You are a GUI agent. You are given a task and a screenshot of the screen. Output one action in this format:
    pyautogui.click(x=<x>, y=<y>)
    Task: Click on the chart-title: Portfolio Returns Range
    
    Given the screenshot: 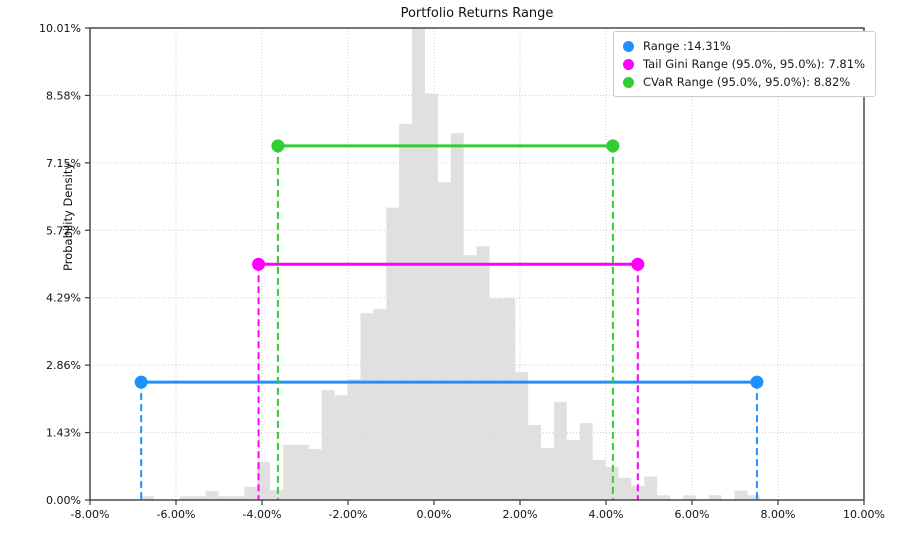 What is the action you would take?
    pyautogui.click(x=477, y=13)
    